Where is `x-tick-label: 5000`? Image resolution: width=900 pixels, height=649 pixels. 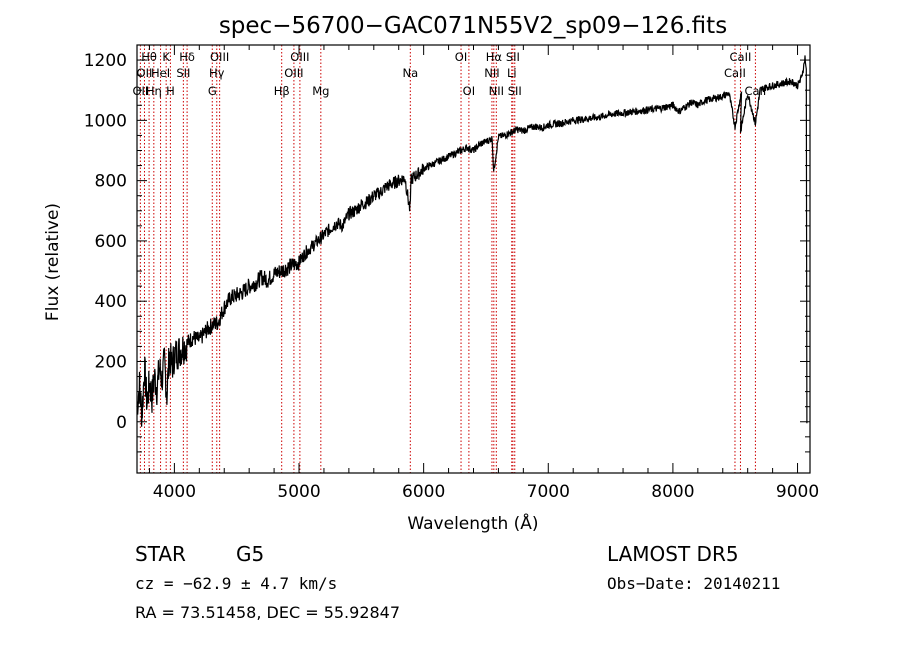
x-tick-label: 5000 is located at coordinates (298, 492).